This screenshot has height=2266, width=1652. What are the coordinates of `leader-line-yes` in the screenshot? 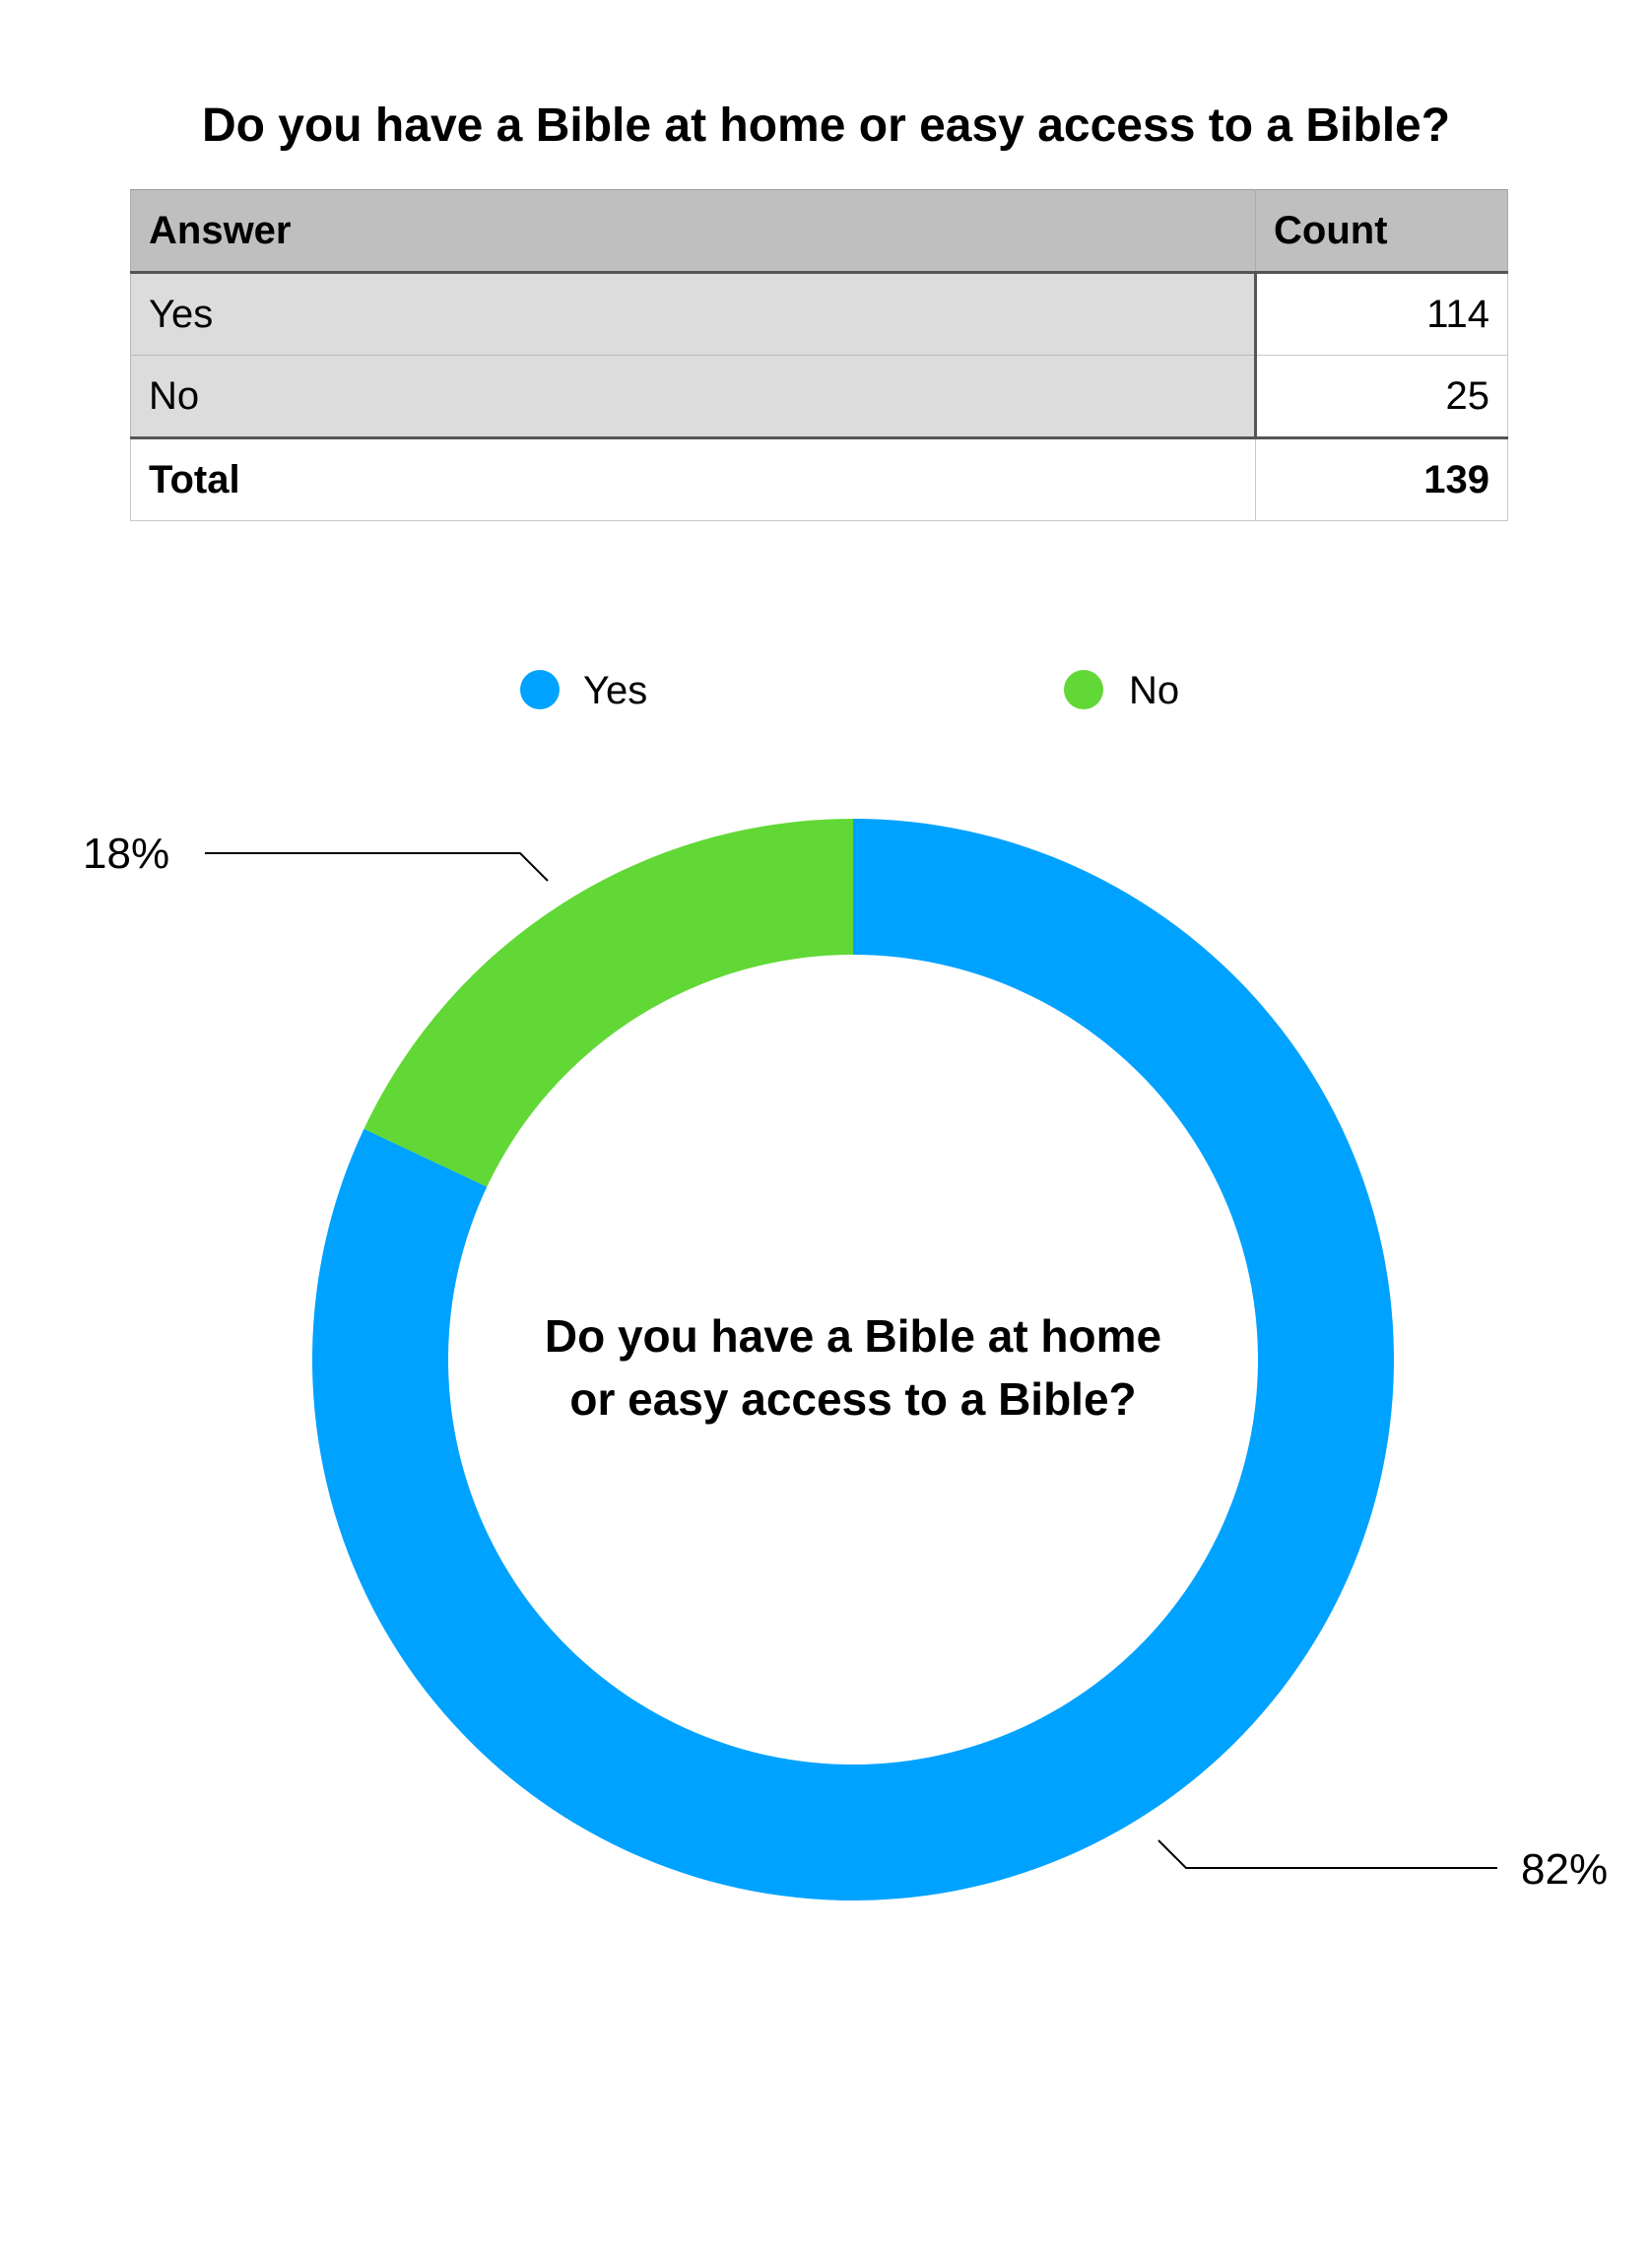 It's located at (1327, 1854).